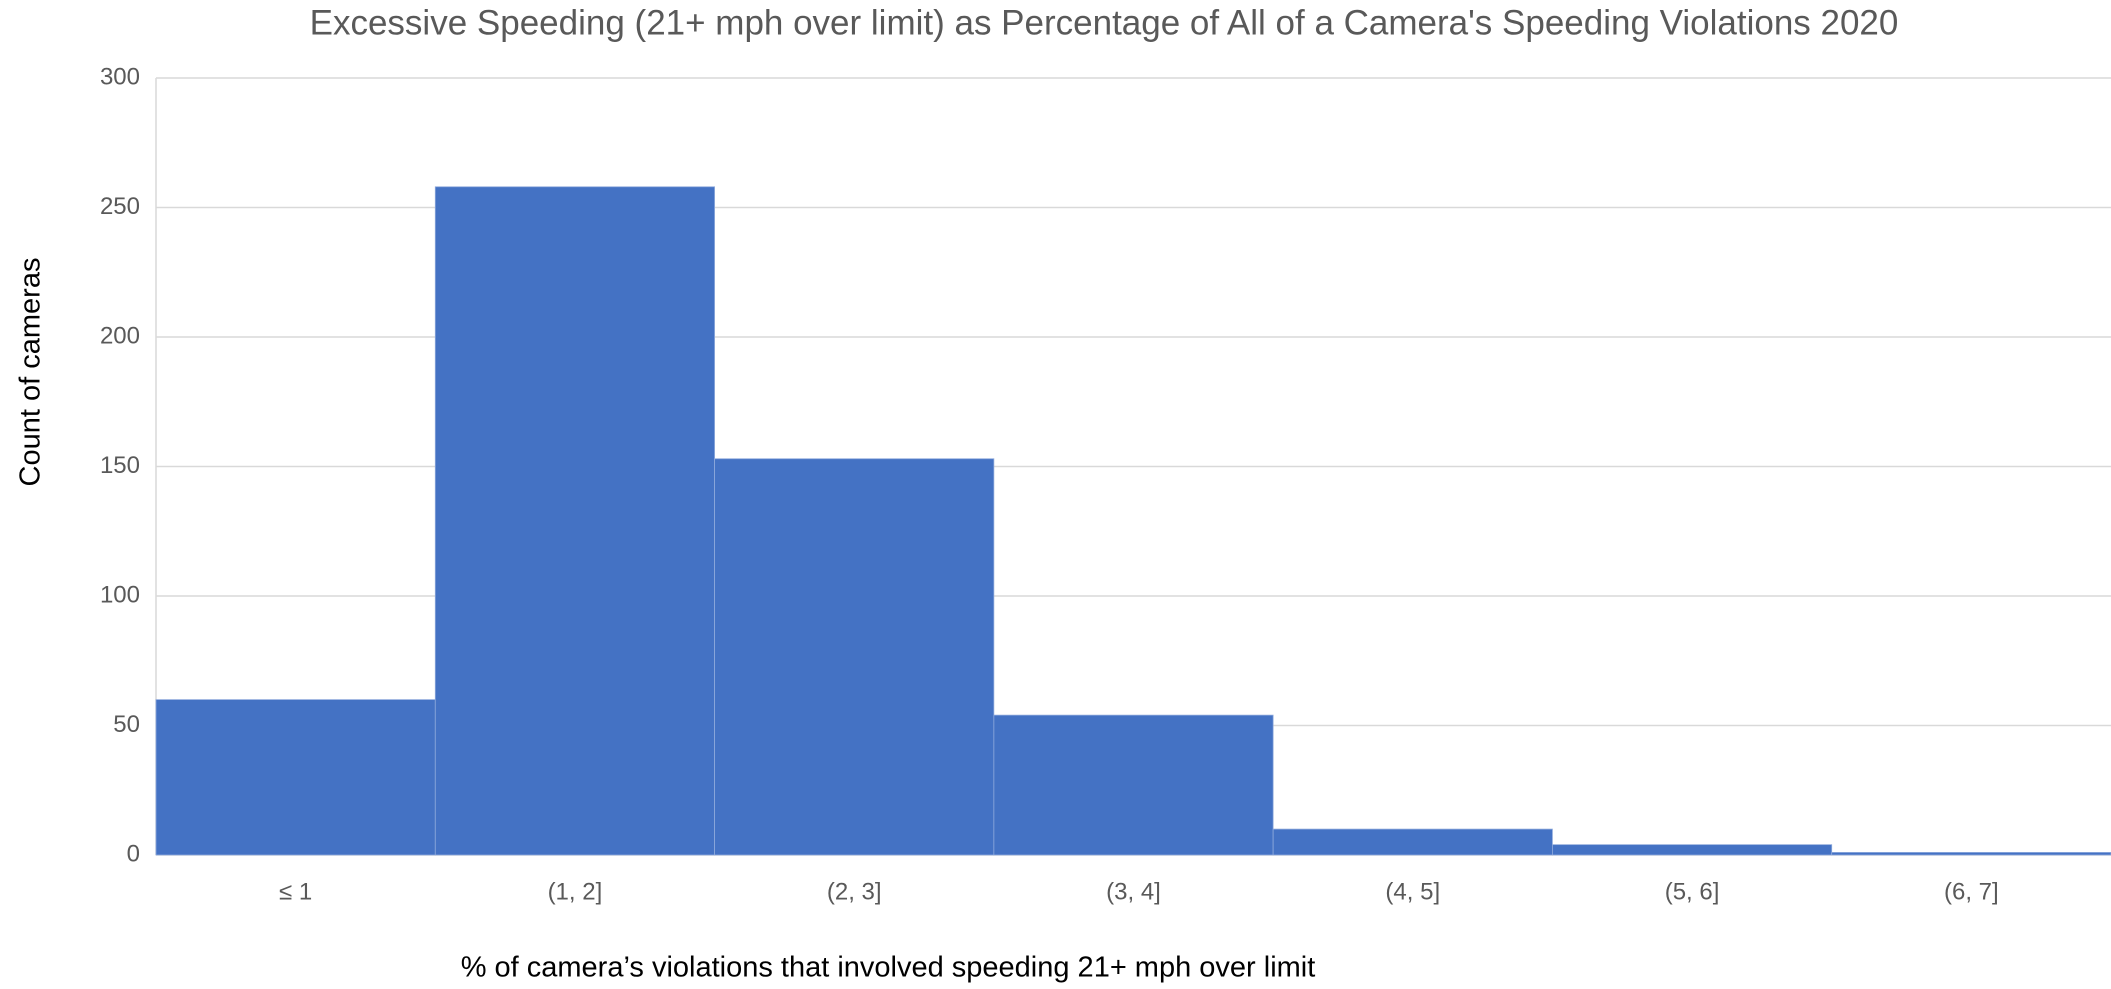  What do you see at coordinates (1971, 891) in the screenshot?
I see `x-tick-label: (6, 7]` at bounding box center [1971, 891].